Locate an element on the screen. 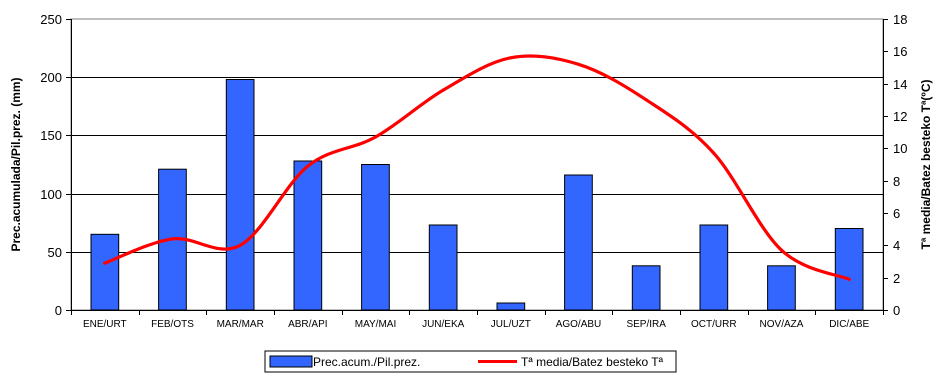 The width and height of the screenshot is (941, 376). bar-nov-aza is located at coordinates (781, 288).